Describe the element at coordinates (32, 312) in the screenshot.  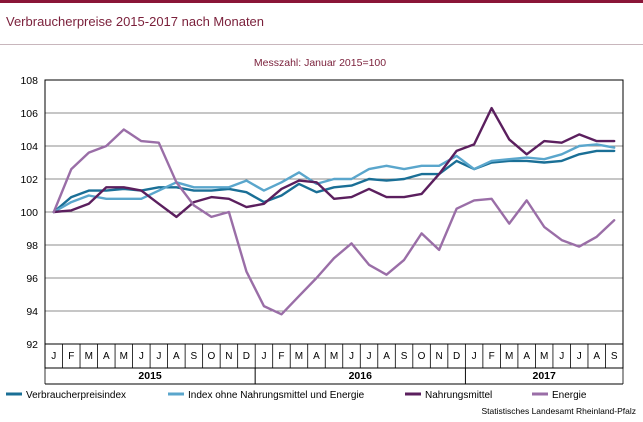
I see `y-tick-label: 94` at that location.